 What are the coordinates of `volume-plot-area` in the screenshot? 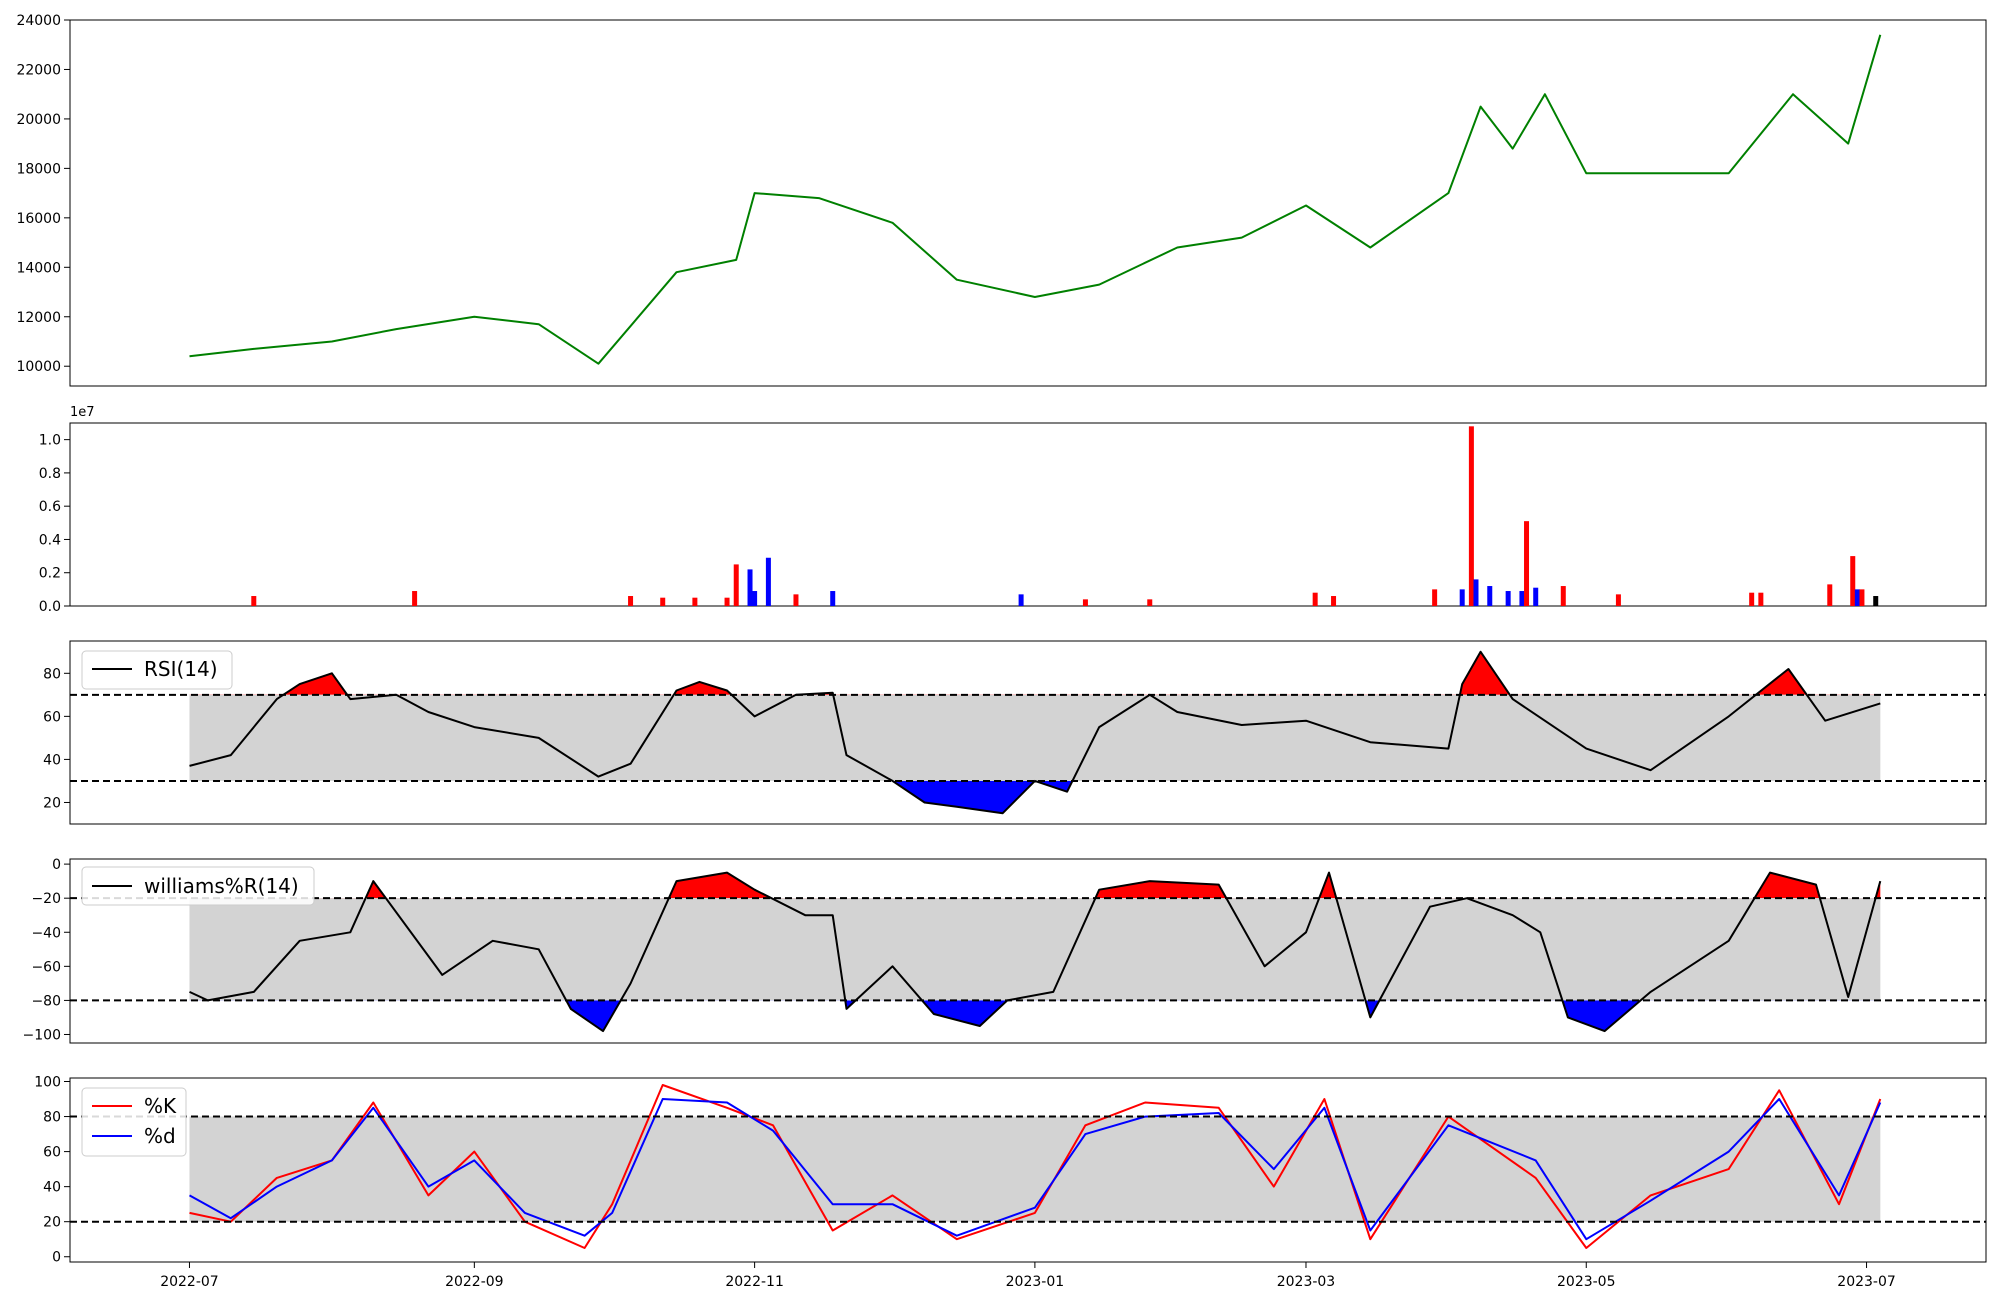 It's located at (1028, 514).